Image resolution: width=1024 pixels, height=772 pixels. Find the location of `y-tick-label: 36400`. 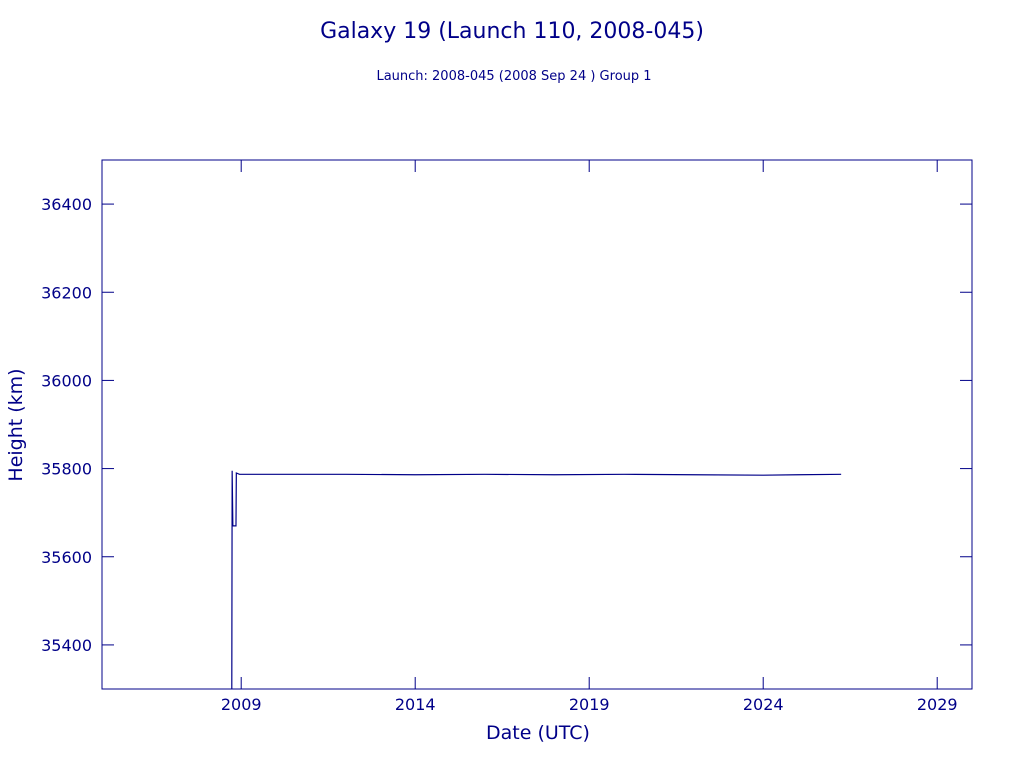

y-tick-label: 36400 is located at coordinates (66, 204).